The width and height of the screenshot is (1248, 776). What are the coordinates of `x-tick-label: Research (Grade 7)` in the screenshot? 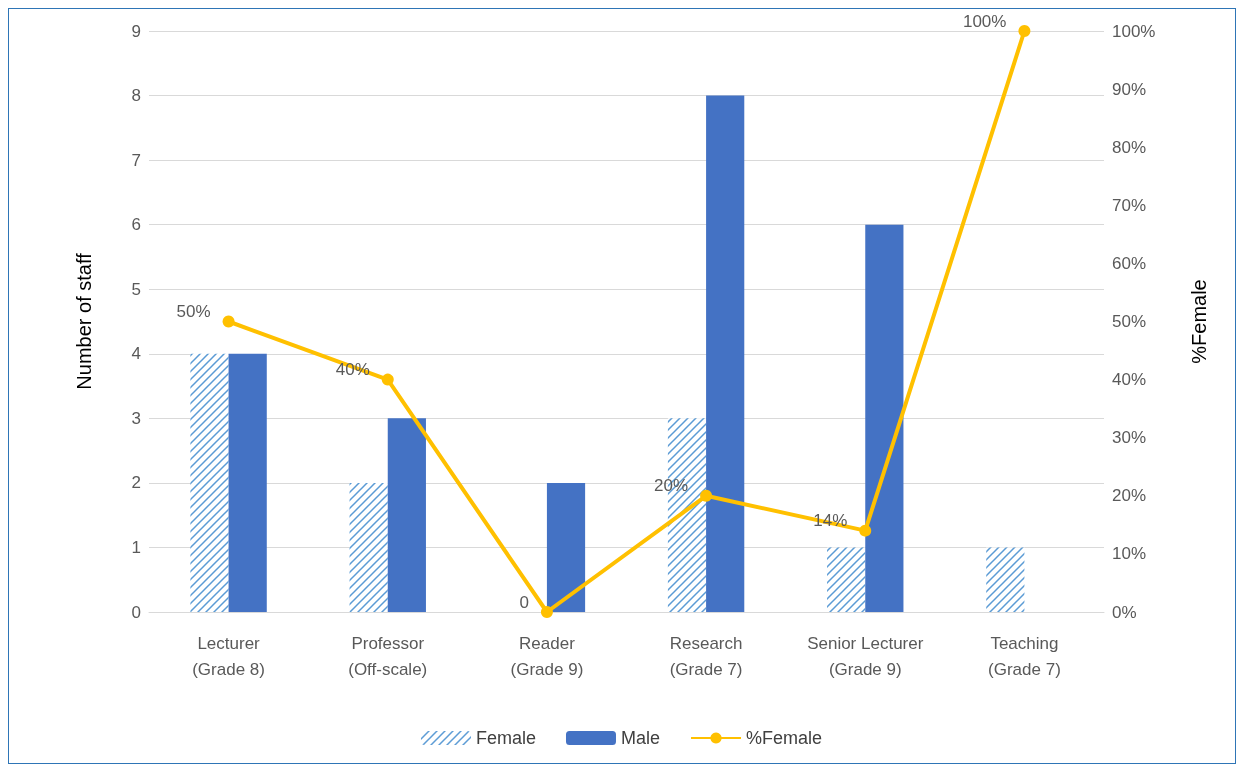 It's located at (706, 656).